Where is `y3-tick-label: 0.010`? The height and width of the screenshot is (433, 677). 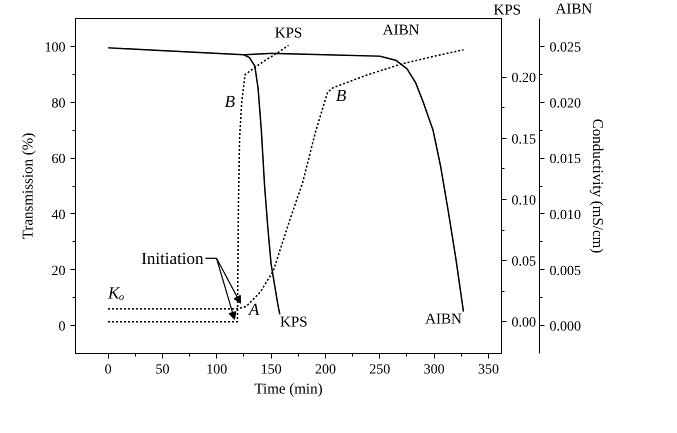
y3-tick-label: 0.010 is located at coordinates (565, 215).